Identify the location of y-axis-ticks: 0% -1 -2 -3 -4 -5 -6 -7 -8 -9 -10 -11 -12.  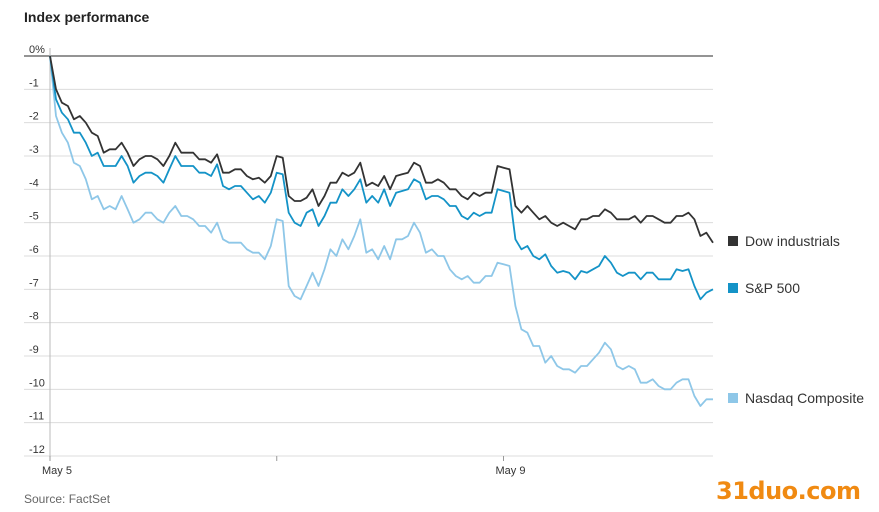
(37, 250).